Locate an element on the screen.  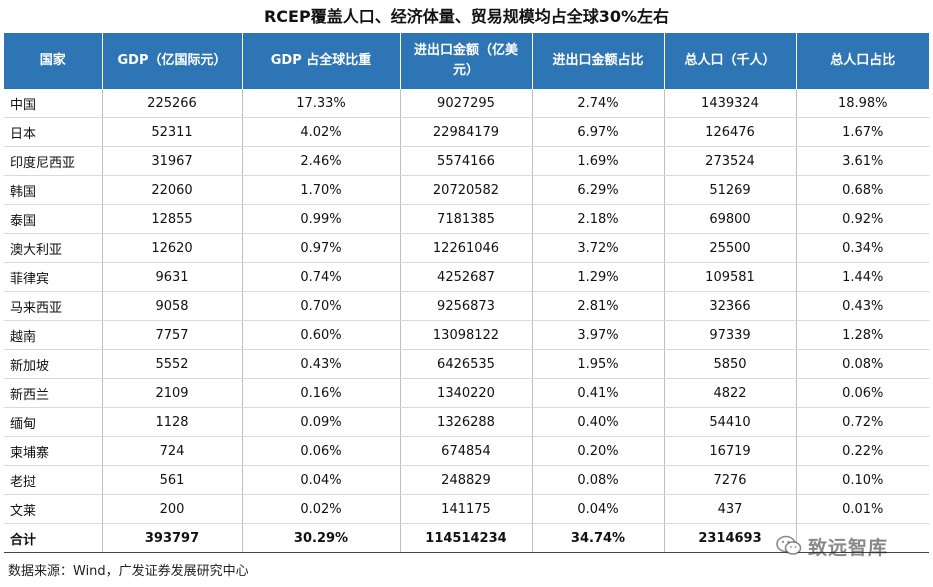
cell-population: 25500 is located at coordinates (730, 248).